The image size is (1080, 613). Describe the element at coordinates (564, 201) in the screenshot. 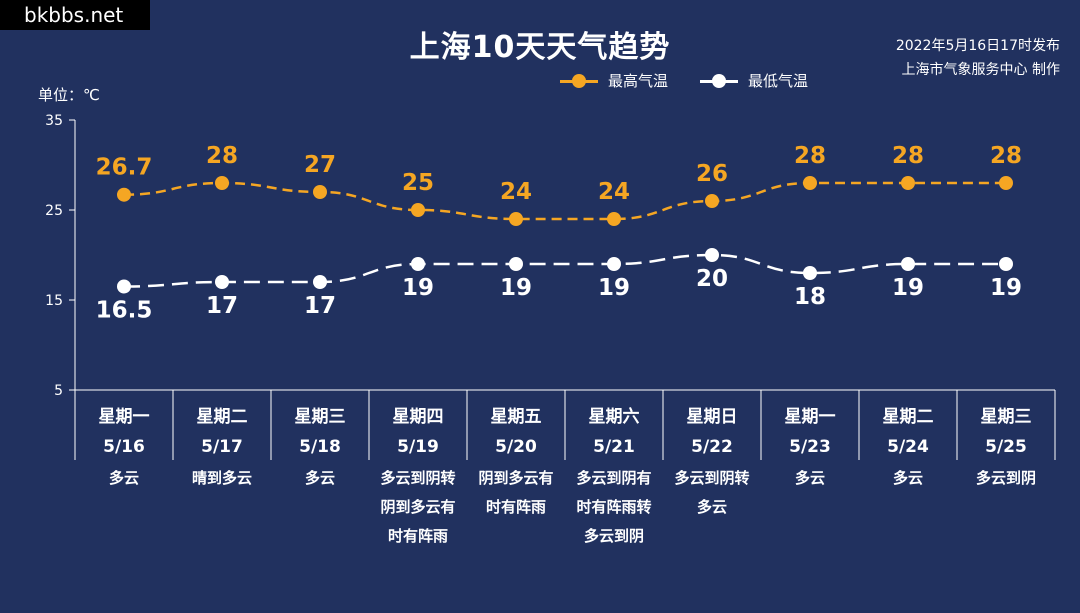

I see `series-line-high` at that location.